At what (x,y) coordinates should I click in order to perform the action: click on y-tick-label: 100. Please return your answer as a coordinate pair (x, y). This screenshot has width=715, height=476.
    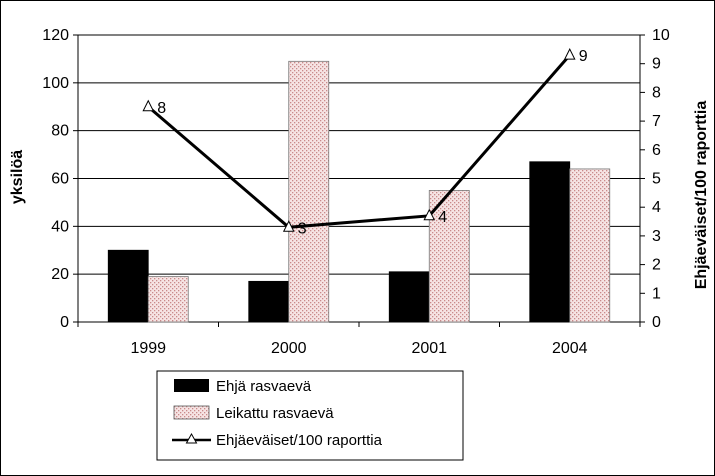
    Looking at the image, I should click on (55, 83).